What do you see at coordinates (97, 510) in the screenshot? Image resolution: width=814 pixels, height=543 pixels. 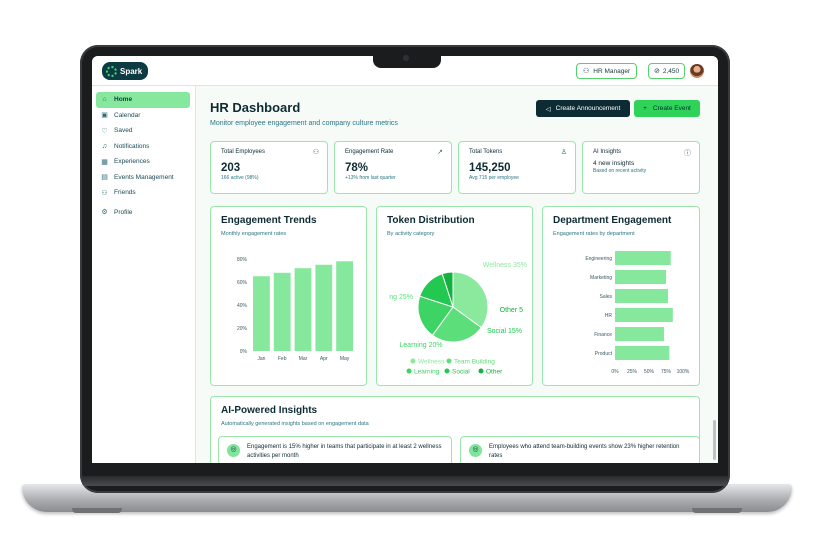 I see `laptop-foot-left` at bounding box center [97, 510].